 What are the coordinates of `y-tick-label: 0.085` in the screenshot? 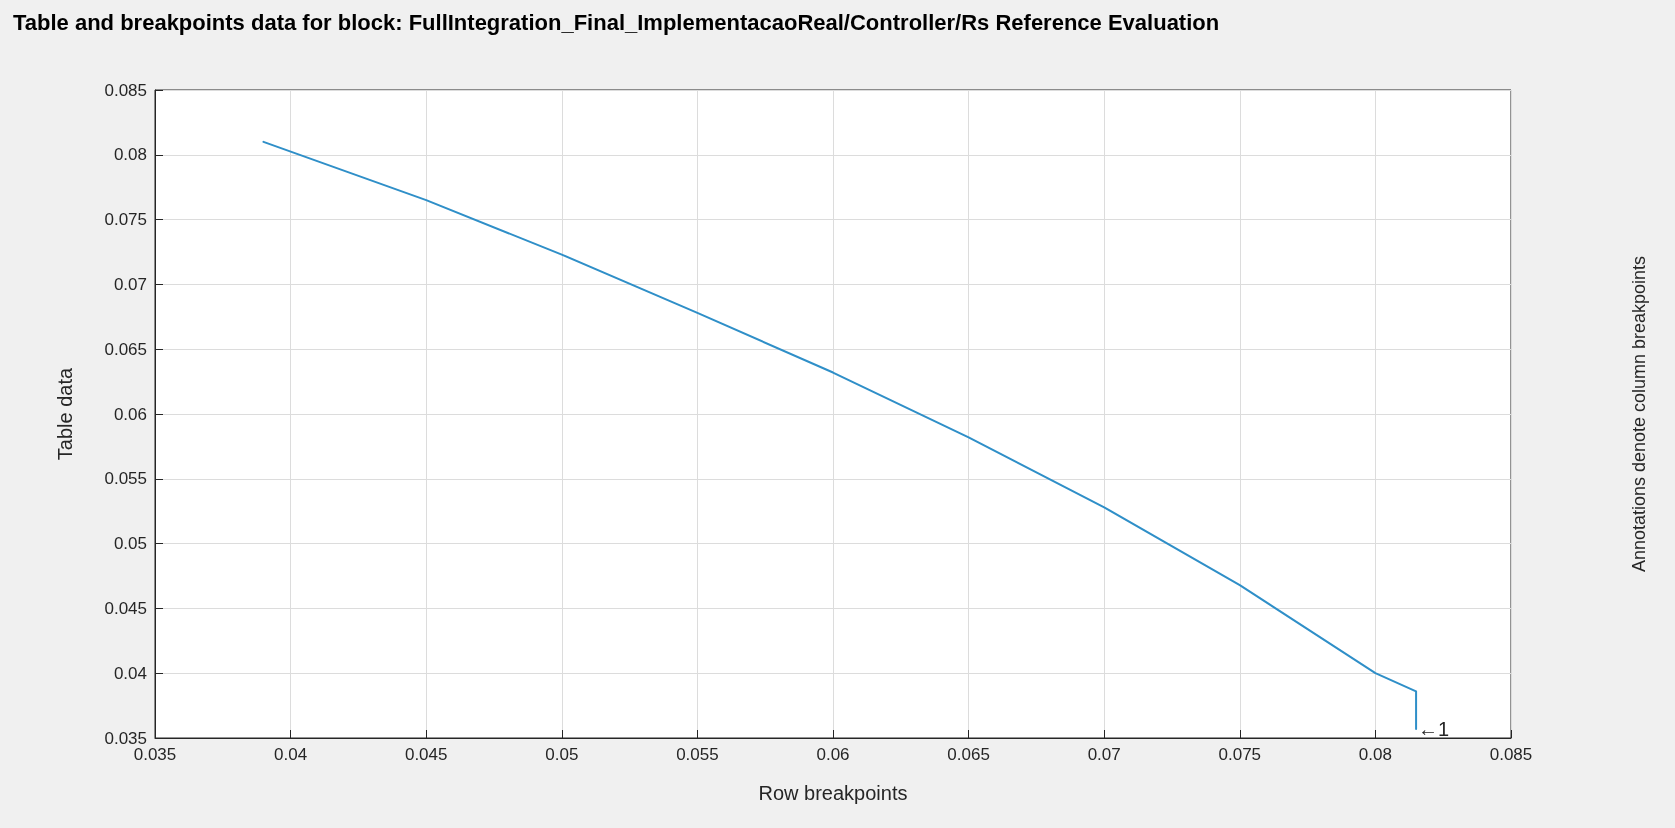 It's located at (125, 90).